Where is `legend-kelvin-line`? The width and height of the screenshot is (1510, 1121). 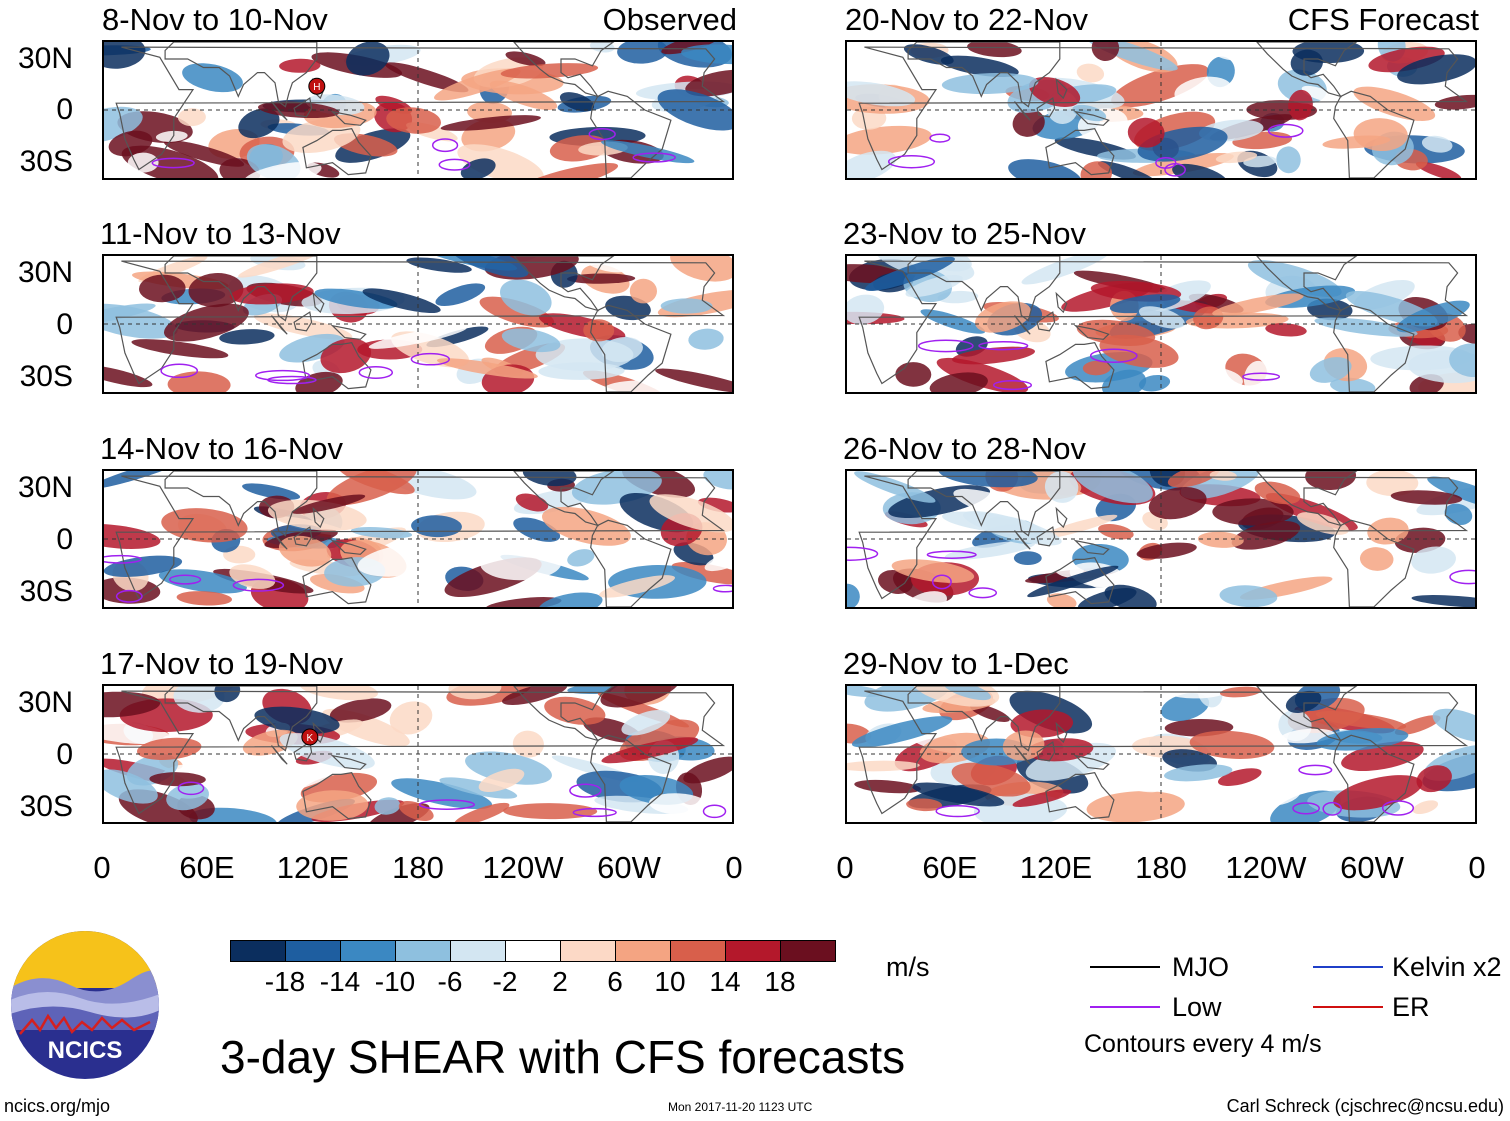 legend-kelvin-line is located at coordinates (1348, 967).